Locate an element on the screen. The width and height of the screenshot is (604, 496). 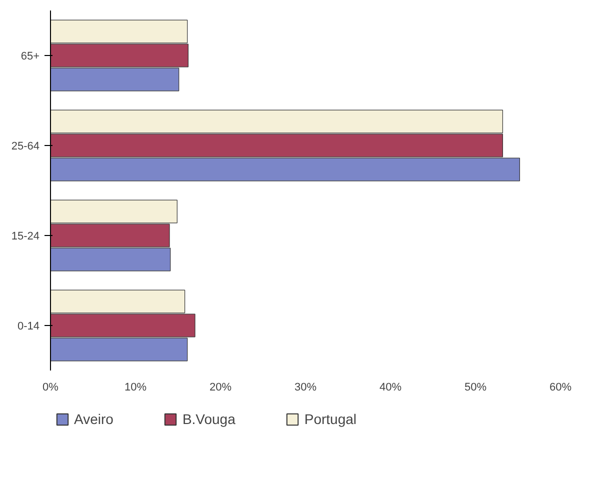
x-tick-label: 30% is located at coordinates (305, 388).